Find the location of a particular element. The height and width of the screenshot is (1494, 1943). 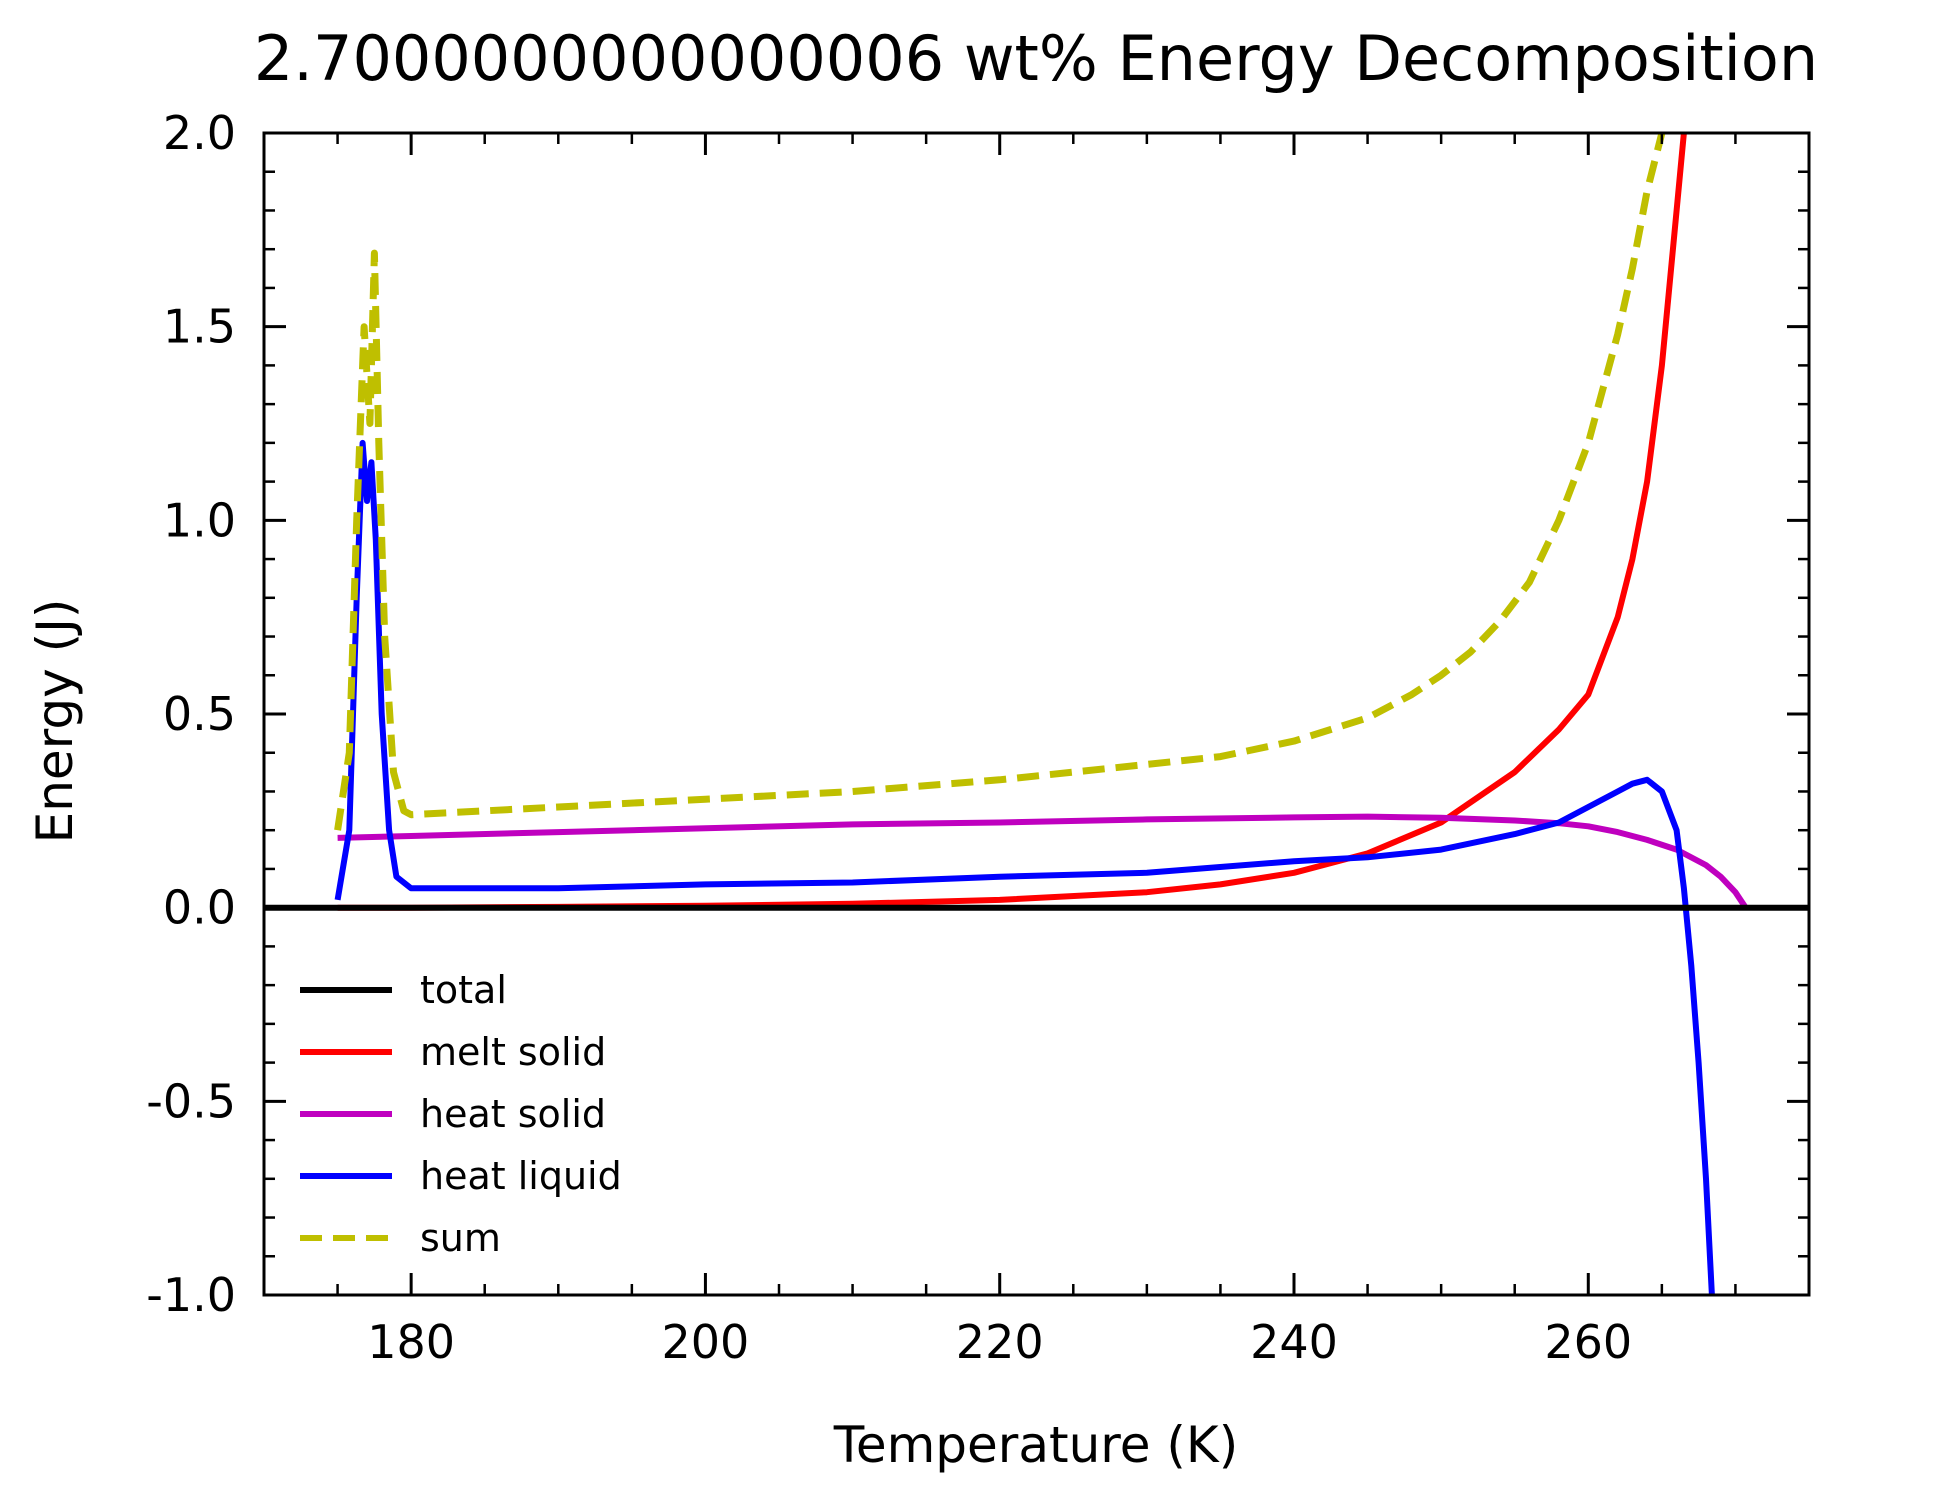

legend: total melt solid heat solid heat liquid sum is located at coordinates (461, 1114).